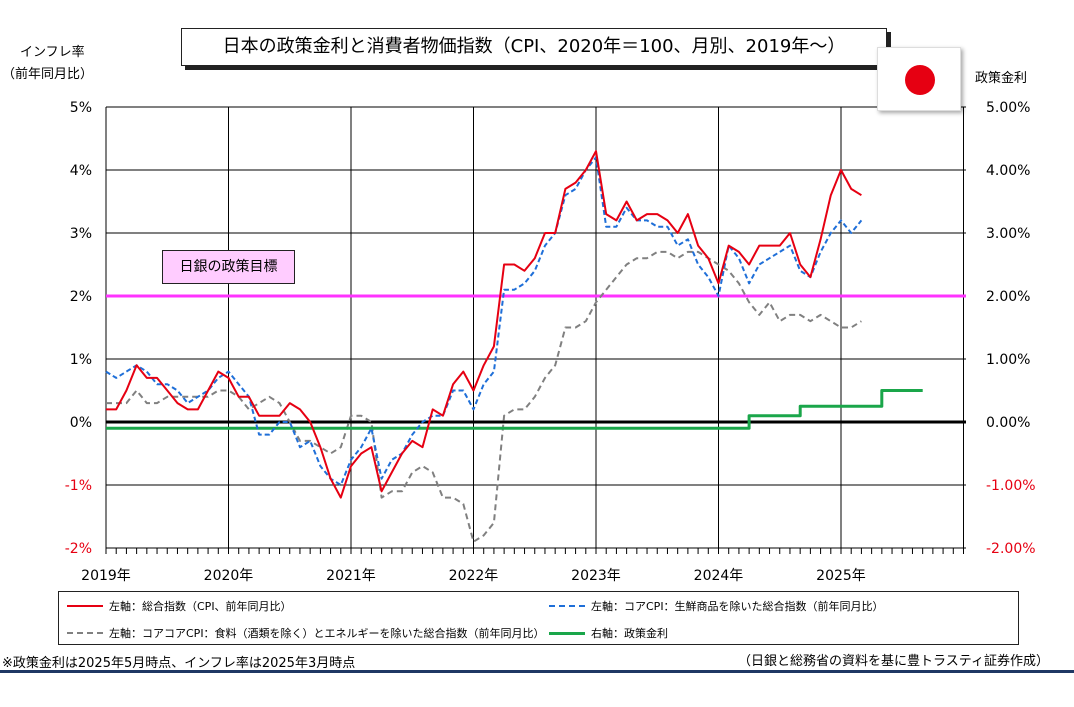 The height and width of the screenshot is (707, 1074). I want to click on left-tick-label: 0%, so click(81, 423).